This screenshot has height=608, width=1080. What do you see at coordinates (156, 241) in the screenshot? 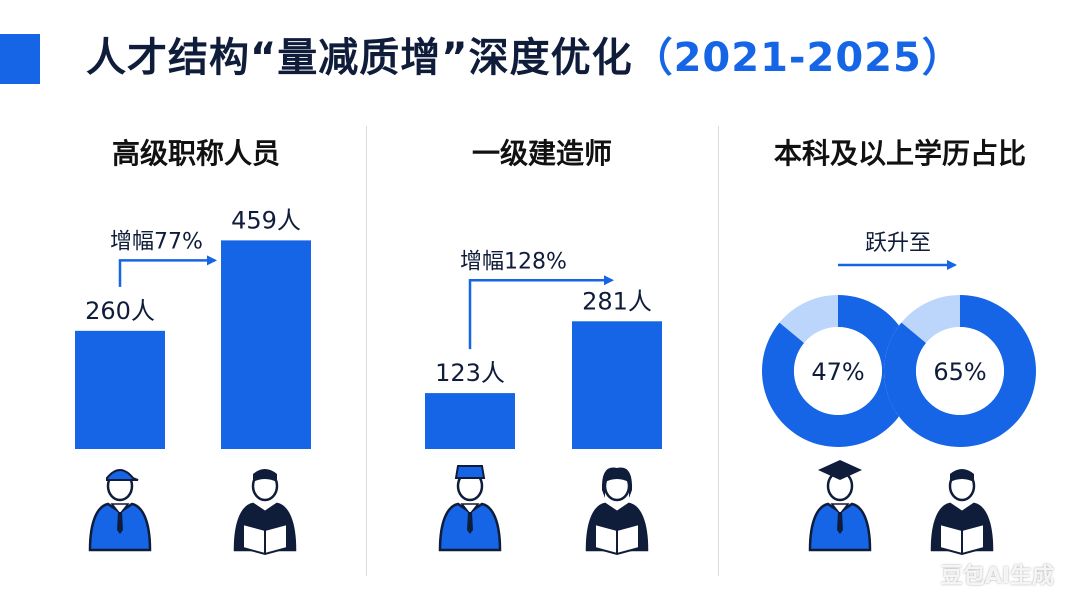
I see `arrow-annotation-senior: 增幅77%` at bounding box center [156, 241].